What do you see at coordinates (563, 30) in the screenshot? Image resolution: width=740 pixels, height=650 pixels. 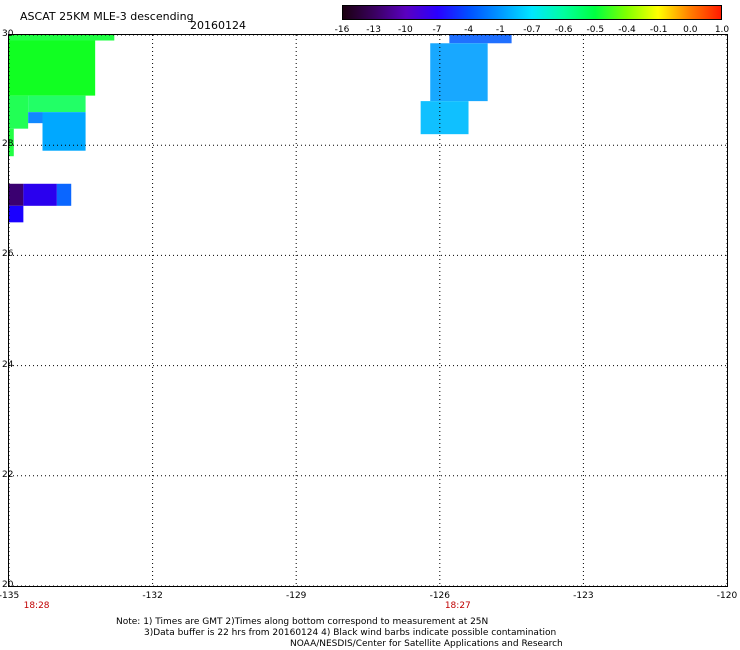 I see `colorbar-tick-label: -0.6` at bounding box center [563, 30].